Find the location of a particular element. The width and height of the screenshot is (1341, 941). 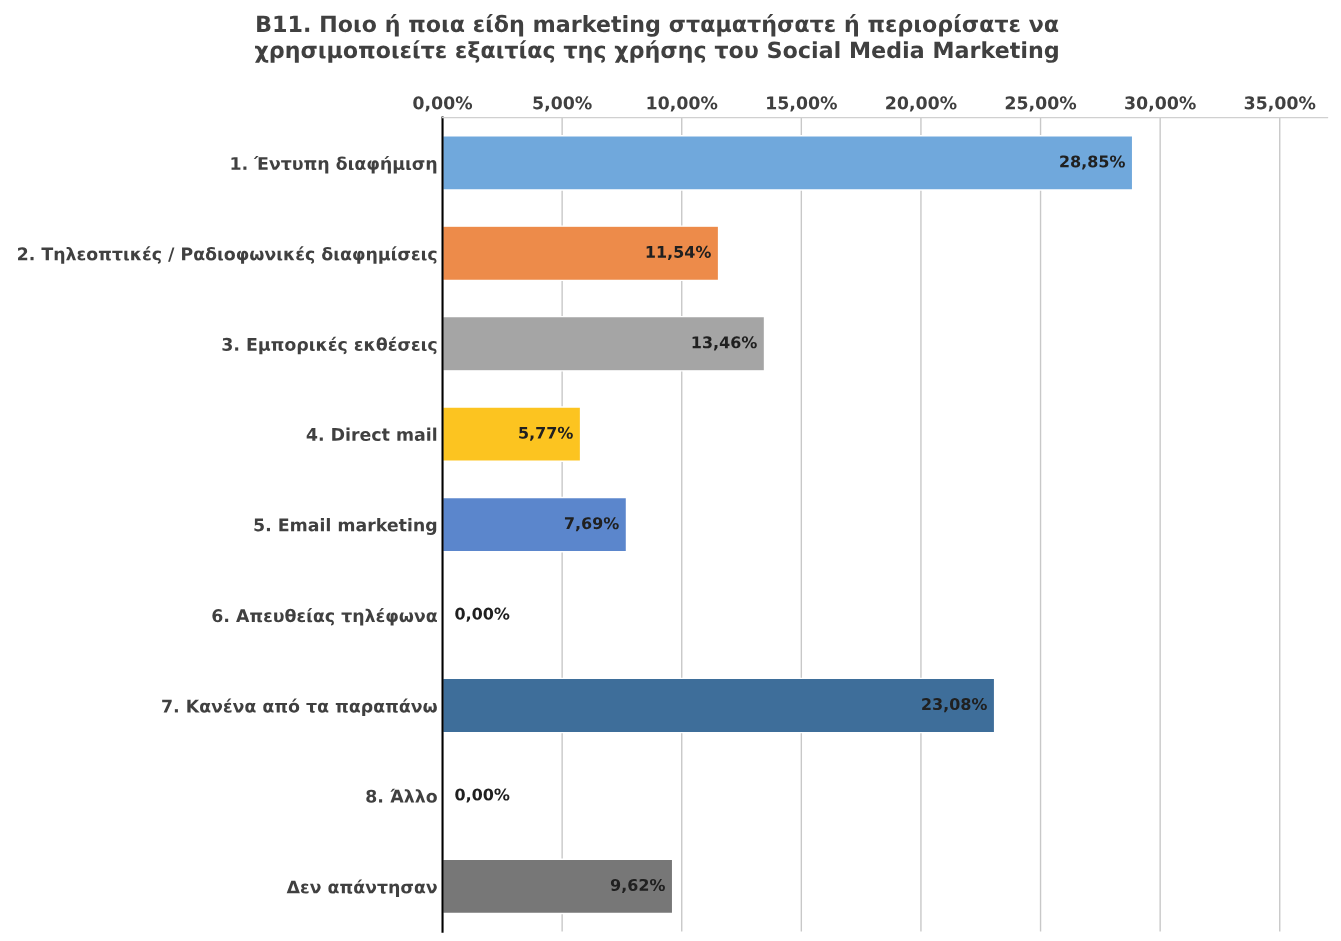

data-label: 9,62% is located at coordinates (637, 886).